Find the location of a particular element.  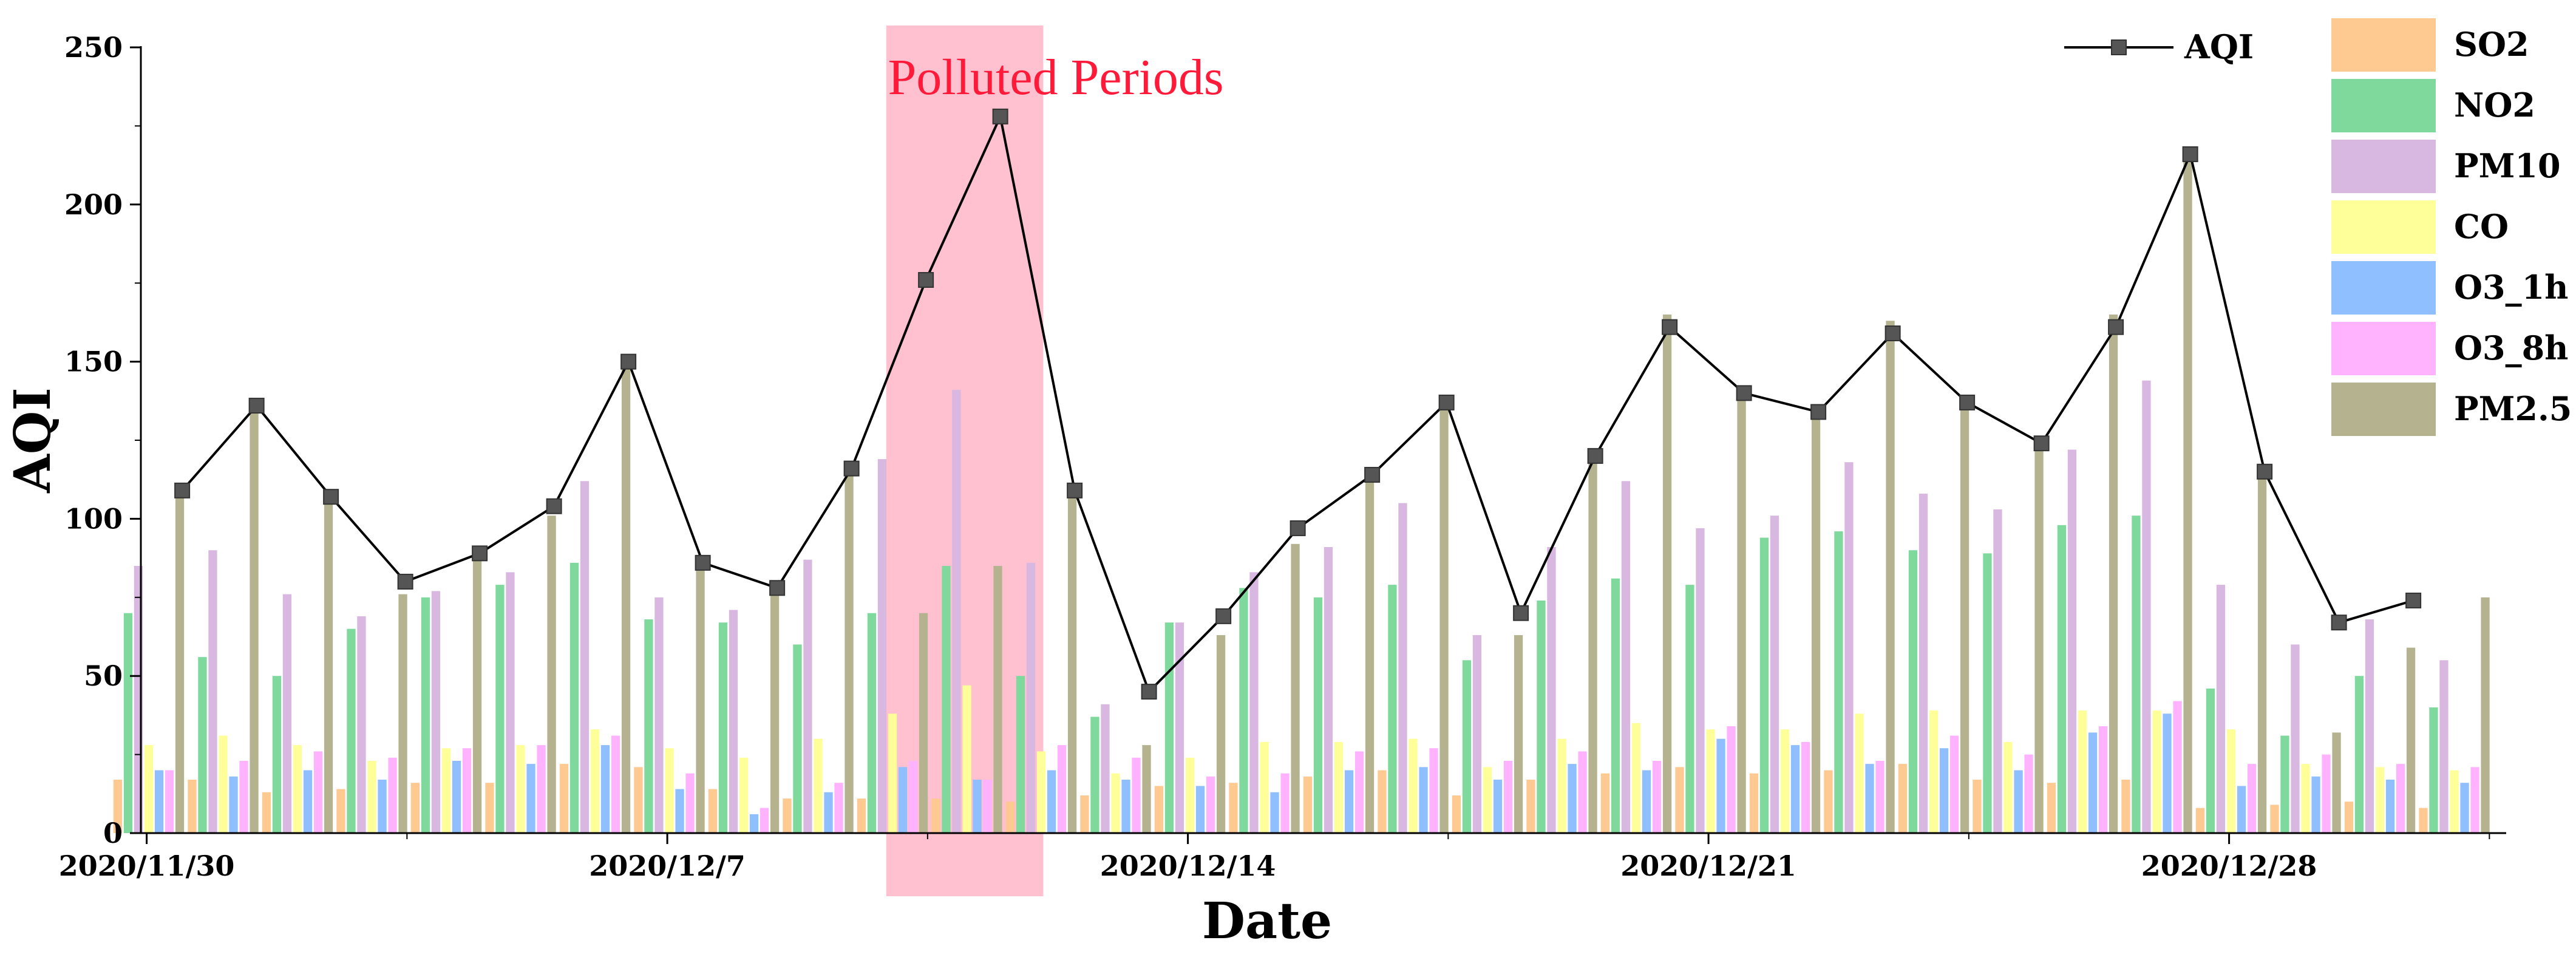

y-tick-label: 250 is located at coordinates (93, 47).